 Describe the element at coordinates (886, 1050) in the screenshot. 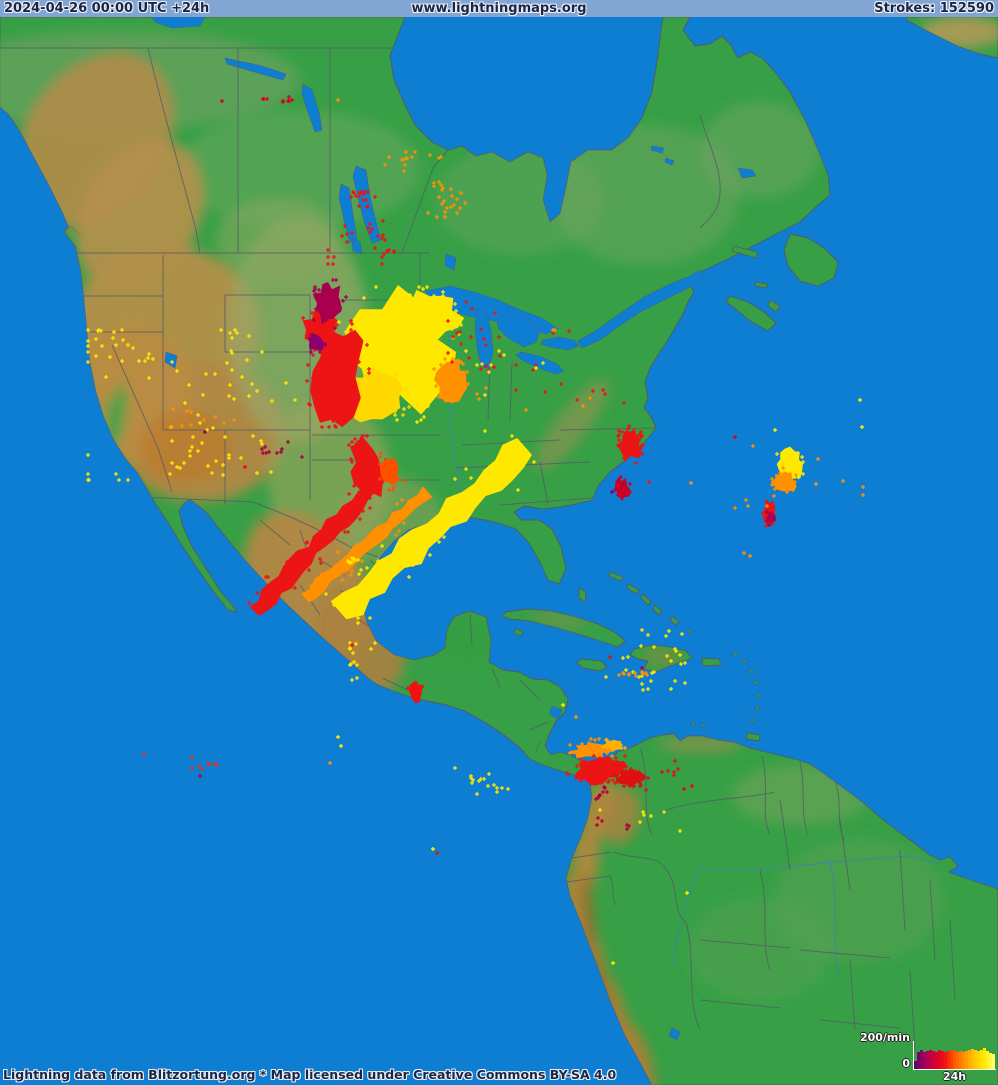

I see `legend-y-axis-labels: 200/min 0` at that location.